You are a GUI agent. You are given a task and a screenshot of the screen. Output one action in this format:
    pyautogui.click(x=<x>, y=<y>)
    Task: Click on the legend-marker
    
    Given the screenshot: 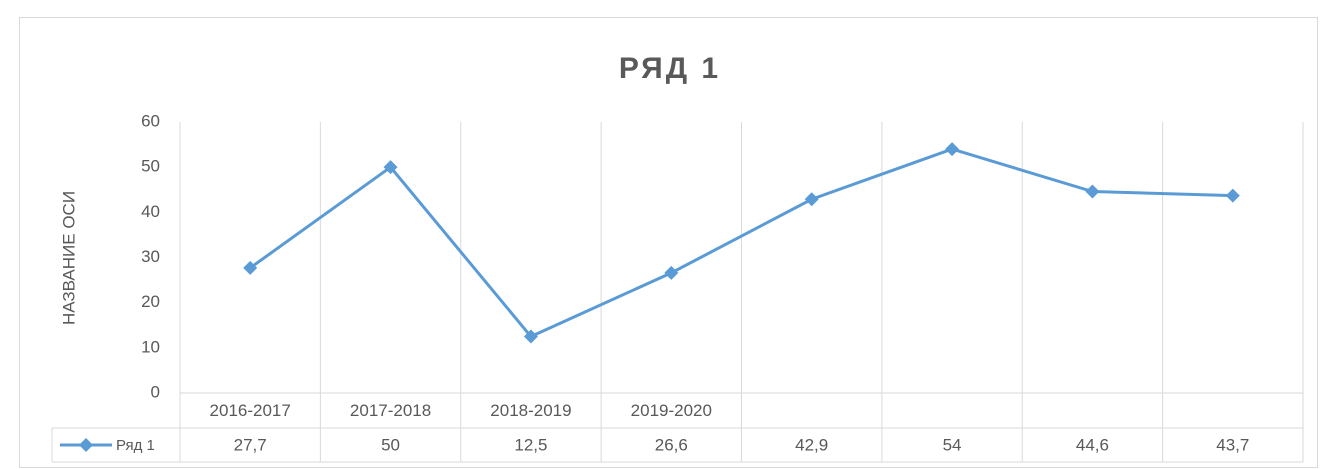 What is the action you would take?
    pyautogui.click(x=86, y=445)
    